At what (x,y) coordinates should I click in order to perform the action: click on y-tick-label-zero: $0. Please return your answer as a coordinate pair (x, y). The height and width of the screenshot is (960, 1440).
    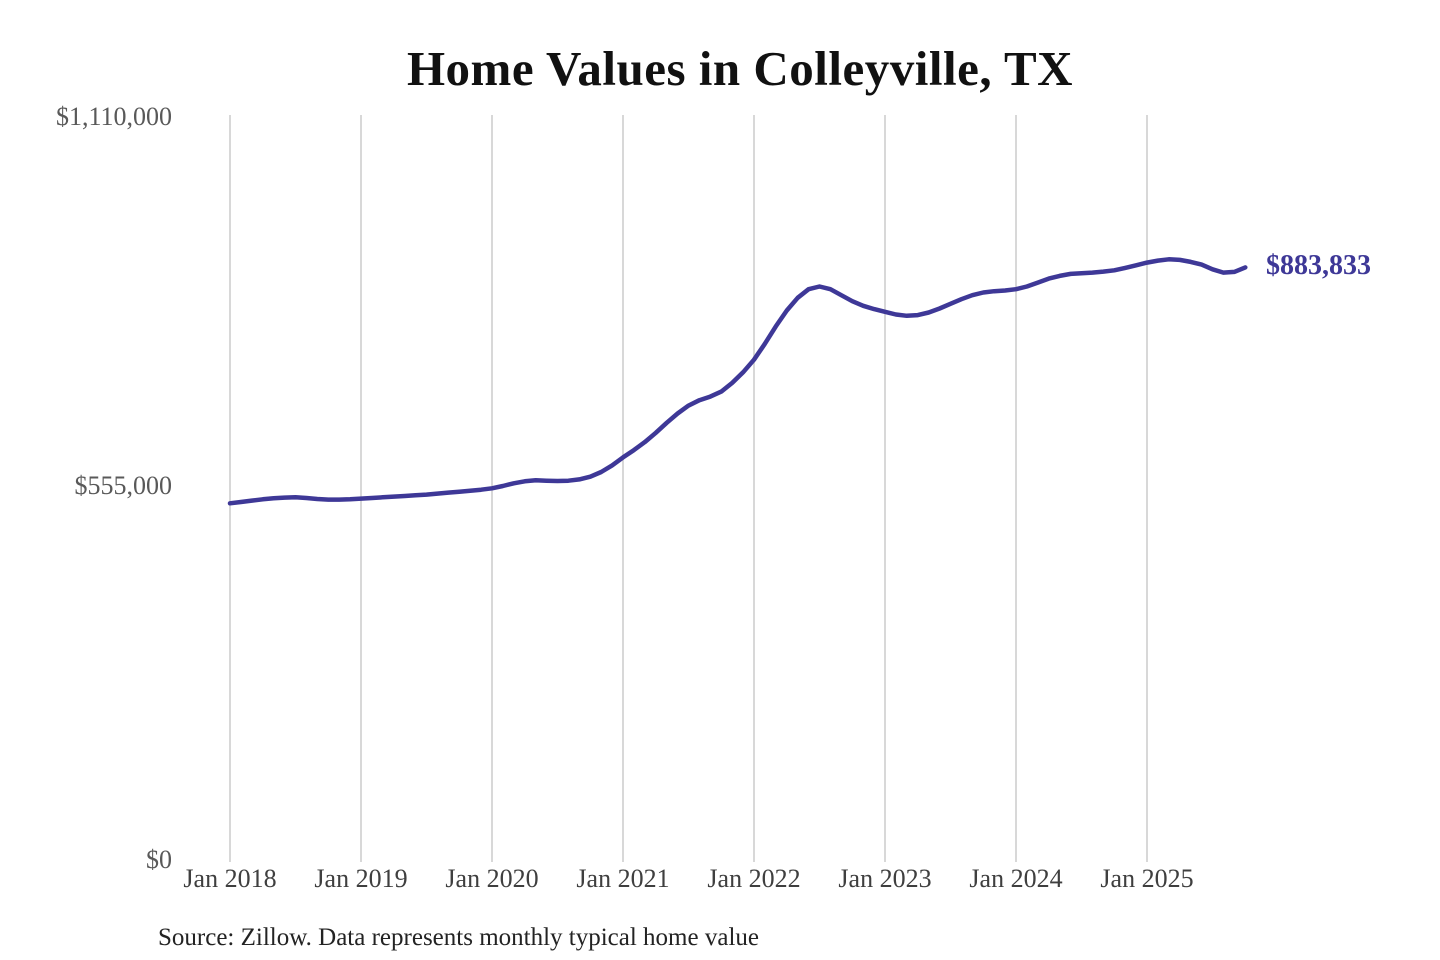
    Looking at the image, I should click on (159, 859).